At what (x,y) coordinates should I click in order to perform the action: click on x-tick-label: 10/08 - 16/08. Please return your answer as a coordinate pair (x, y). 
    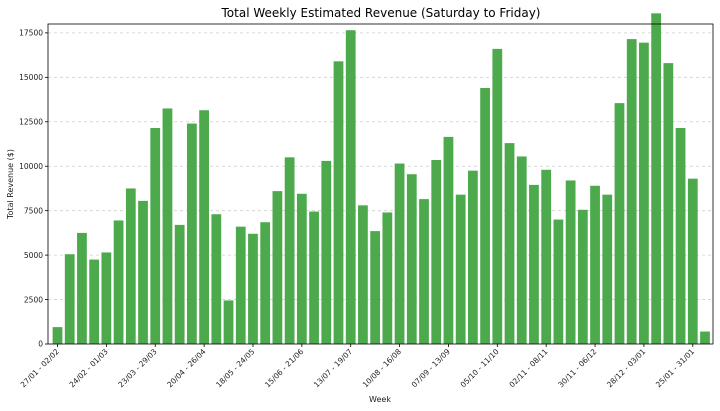
    Looking at the image, I should click on (382, 368).